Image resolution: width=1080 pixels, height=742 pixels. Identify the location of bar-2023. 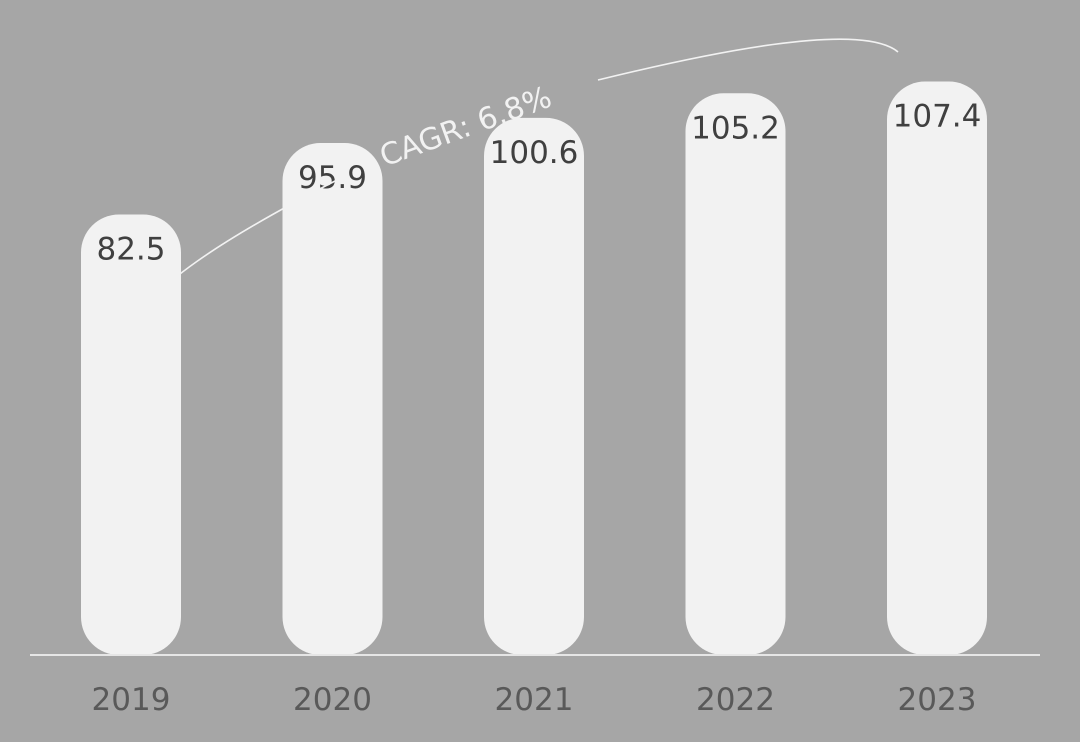
(937, 368).